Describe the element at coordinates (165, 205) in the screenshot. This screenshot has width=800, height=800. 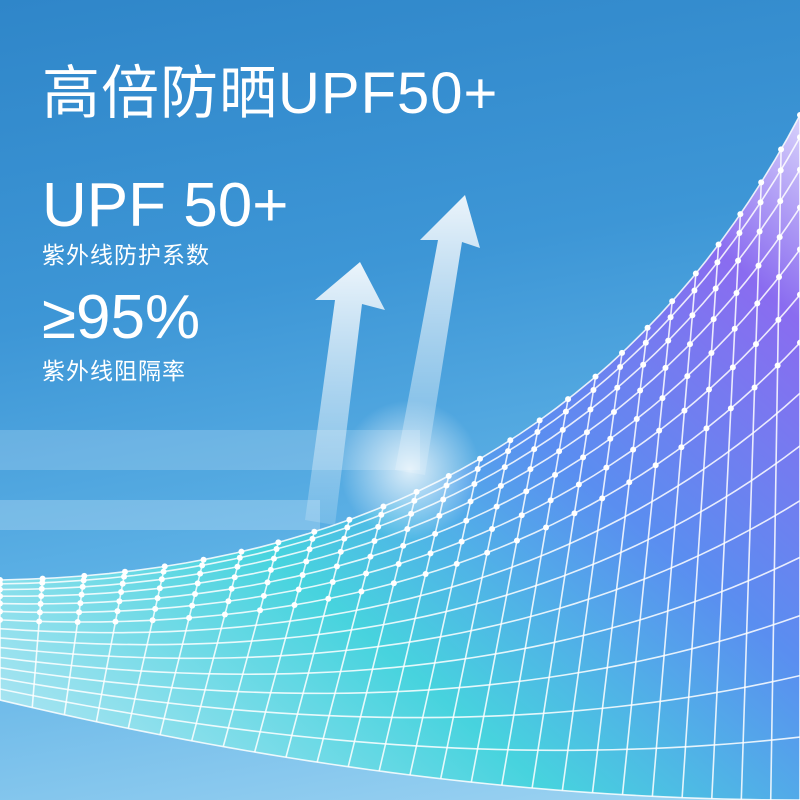
I see `stat-upf-value: UPF 50+` at that location.